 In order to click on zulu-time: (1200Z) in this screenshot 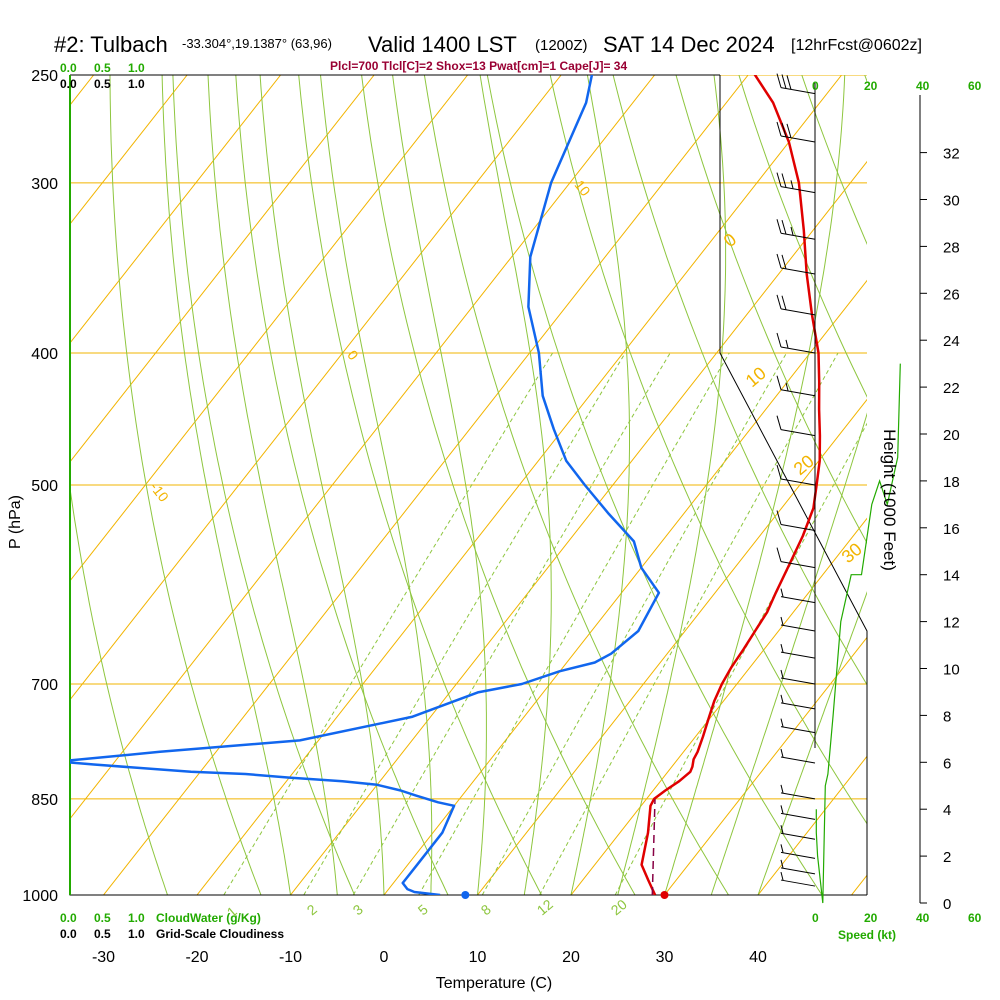, I will do `click(561, 45)`.